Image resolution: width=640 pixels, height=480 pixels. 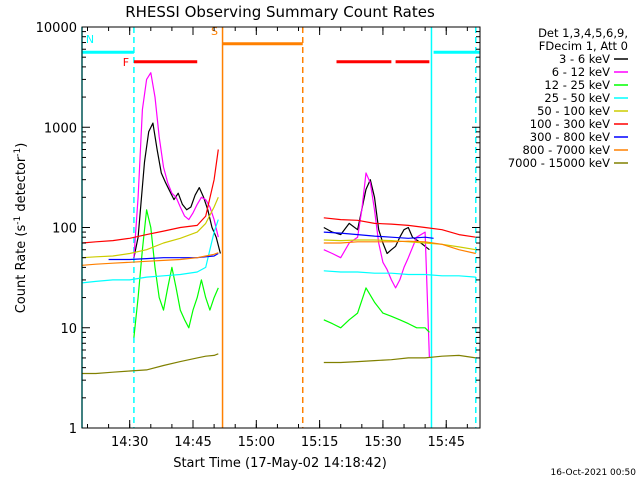 I want to click on x-axis-label: Start Time (17-May-02 14:18:42), so click(x=280, y=463).